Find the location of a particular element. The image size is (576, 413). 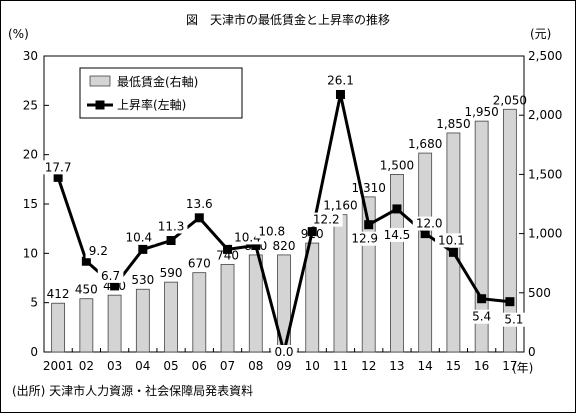

right-axis-unit: (元) is located at coordinates (540, 34).